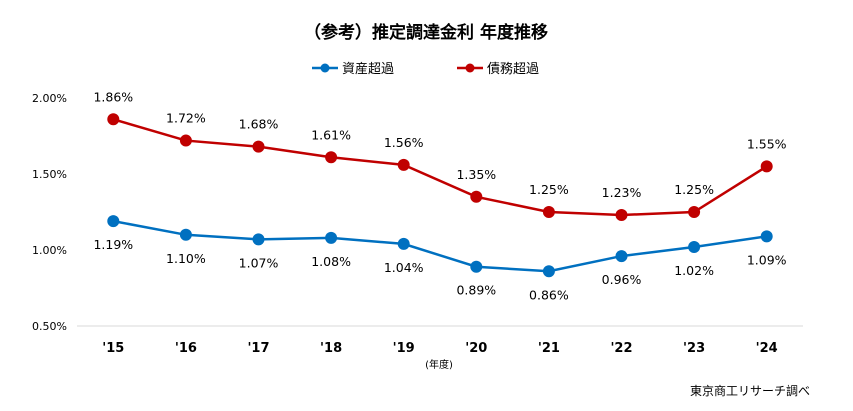 The height and width of the screenshot is (411, 853). What do you see at coordinates (49, 250) in the screenshot?
I see `y-tick-label: 1.00%` at bounding box center [49, 250].